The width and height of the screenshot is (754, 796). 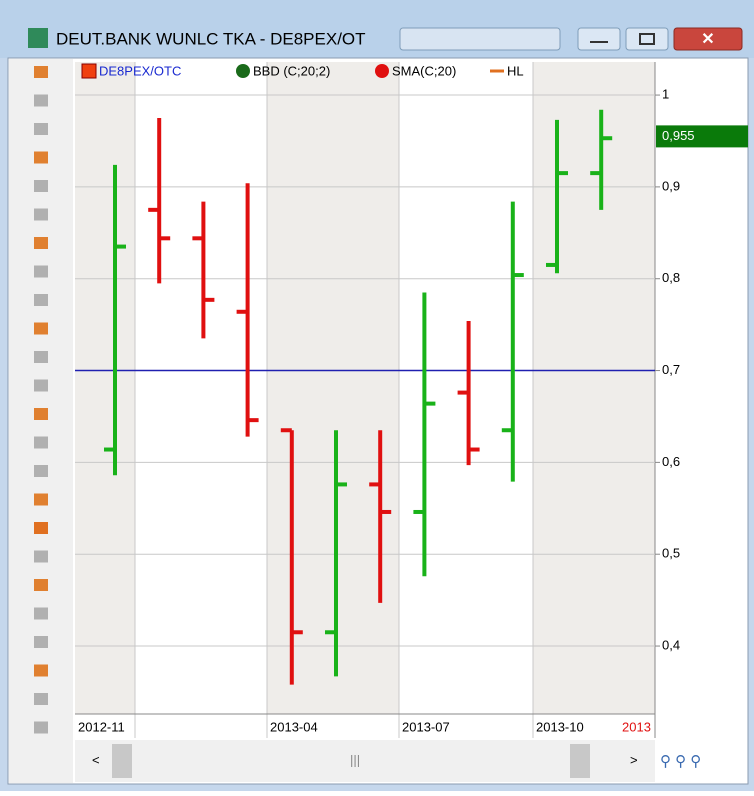 What do you see at coordinates (671, 185) in the screenshot?
I see `y-tick-label: 0,9` at bounding box center [671, 185].